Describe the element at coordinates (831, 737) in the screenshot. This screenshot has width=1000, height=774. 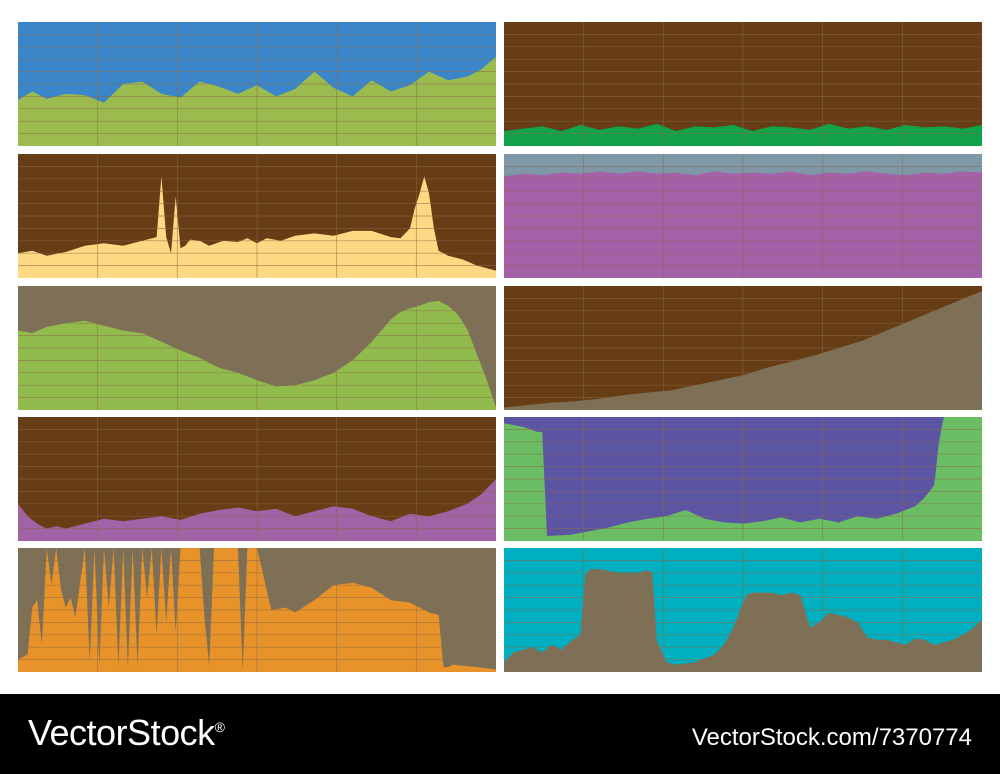
I see `stock-id: VectorStock.com/7370774` at that location.